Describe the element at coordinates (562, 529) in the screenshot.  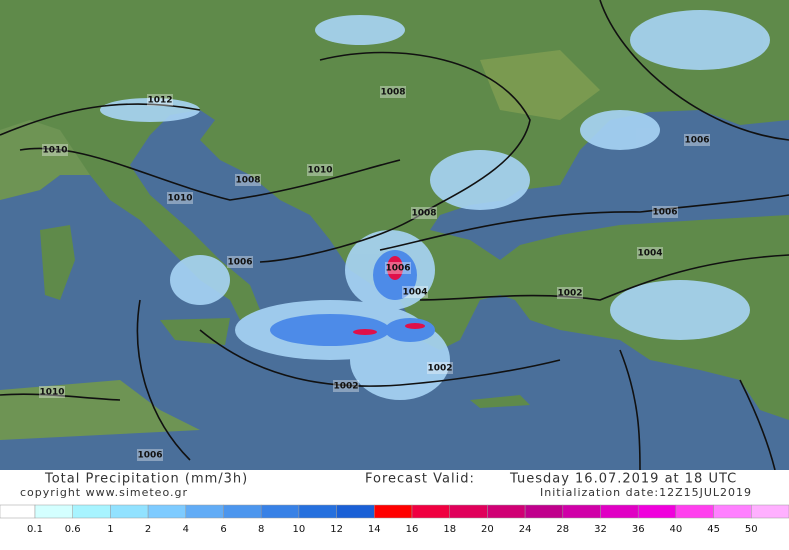
I see `legend-label: 28` at that location.